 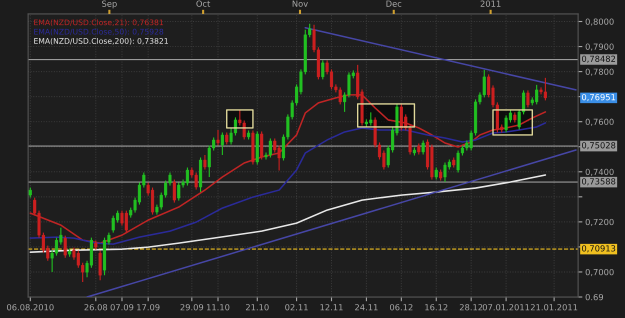 I want to click on y-tick-label: 0,8000, so click(x=600, y=22).